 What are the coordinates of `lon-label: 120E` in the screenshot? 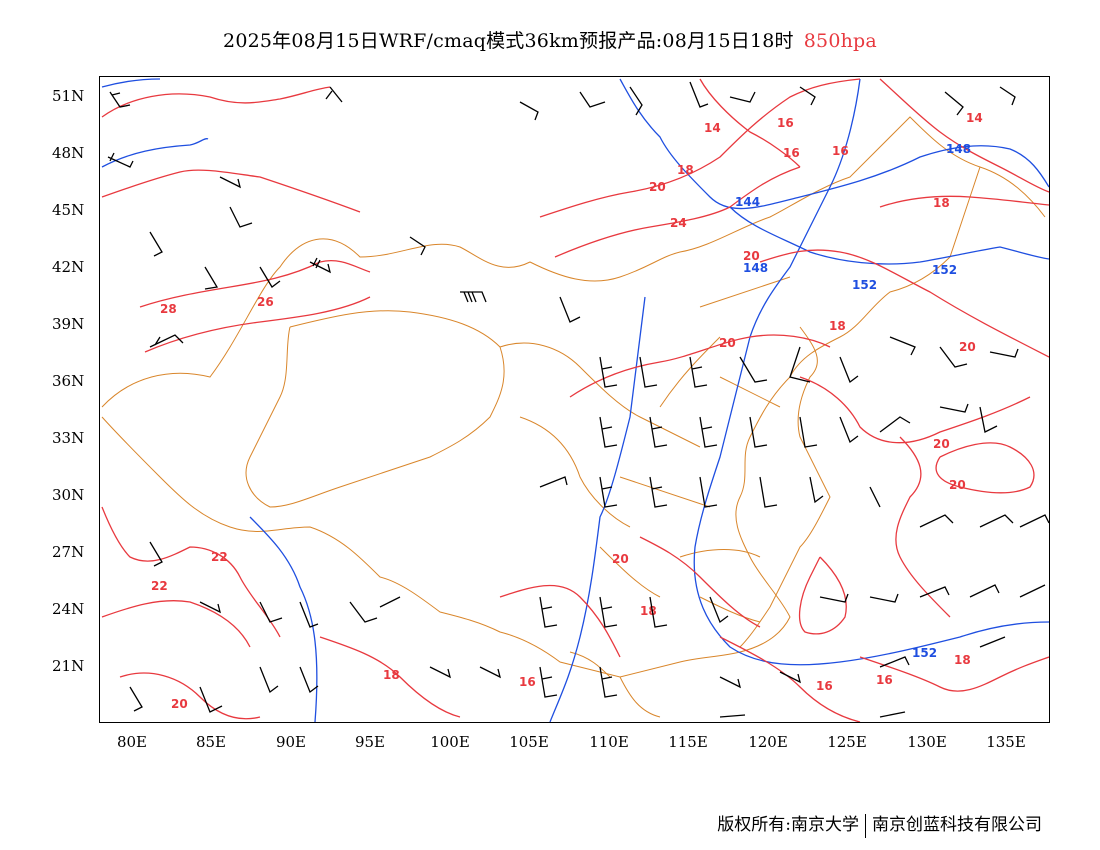 It's located at (768, 742).